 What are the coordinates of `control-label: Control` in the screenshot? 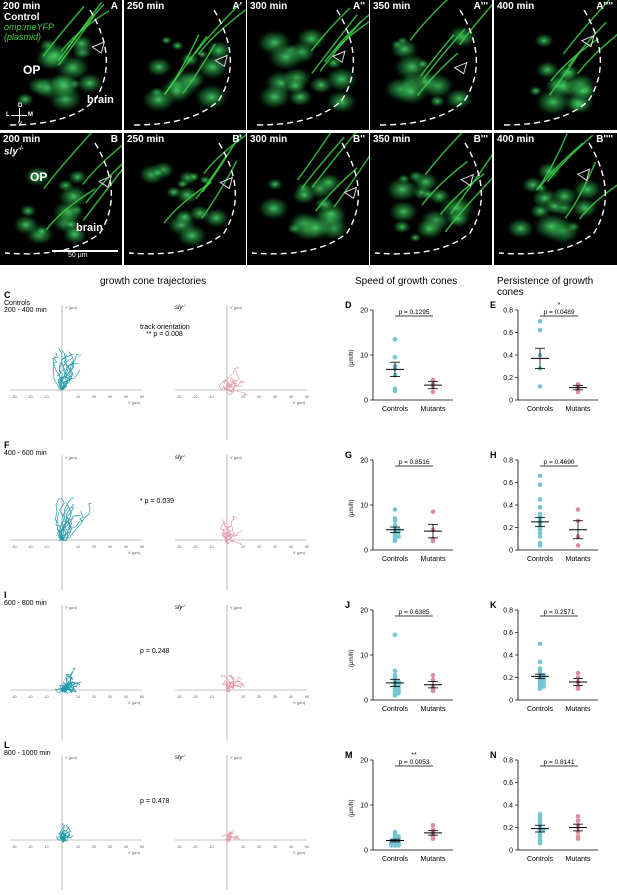 It's located at (22, 17).